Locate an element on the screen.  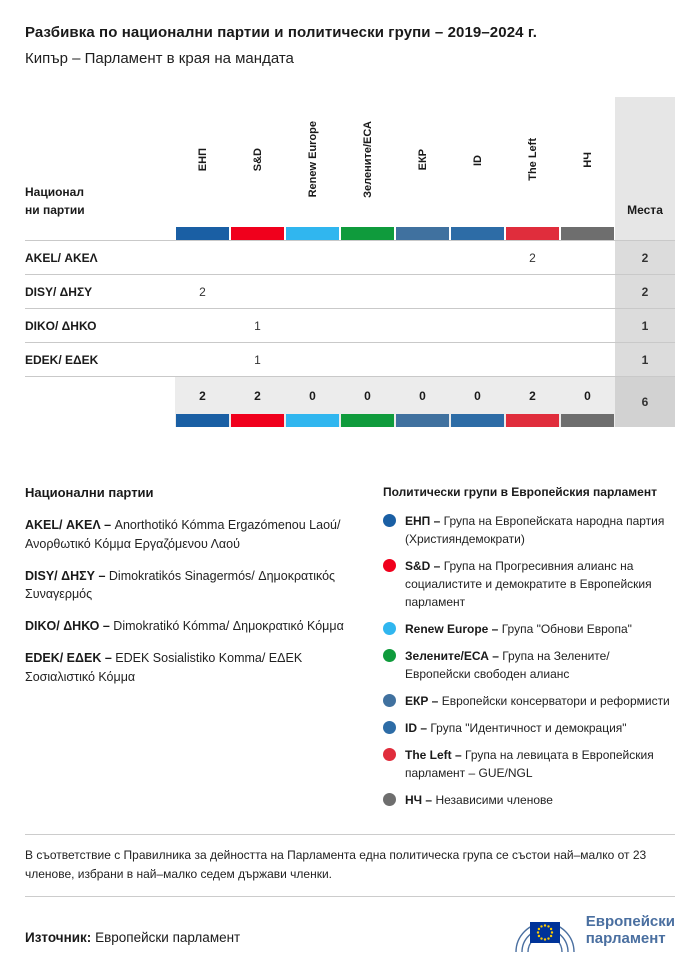
european-parliament-logo: Европейски парламент is located at coordinates (594, 930).